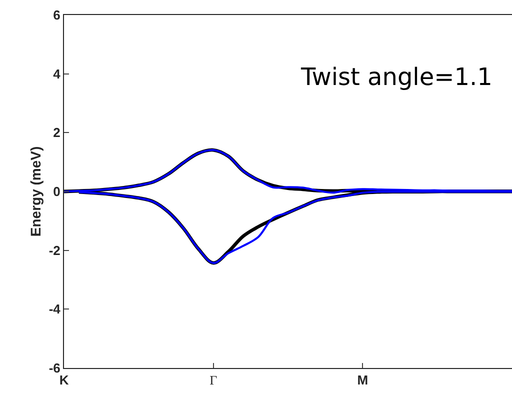  Describe the element at coordinates (57, 74) in the screenshot. I see `y-tick-label: 4` at that location.